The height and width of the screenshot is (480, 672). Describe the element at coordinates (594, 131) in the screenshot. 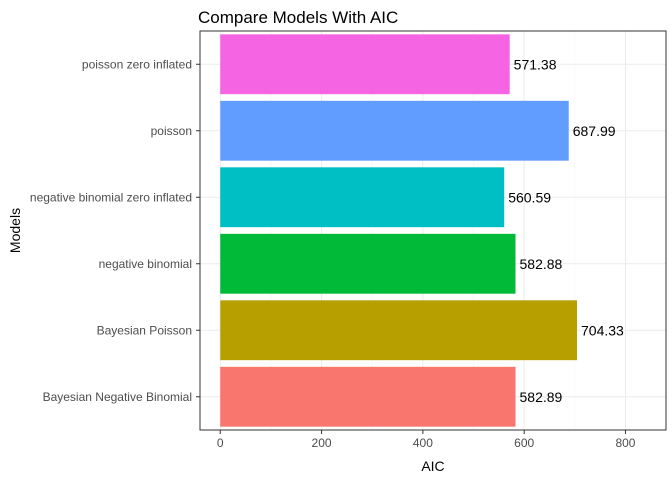

I see `data-label: 687.99` at that location.